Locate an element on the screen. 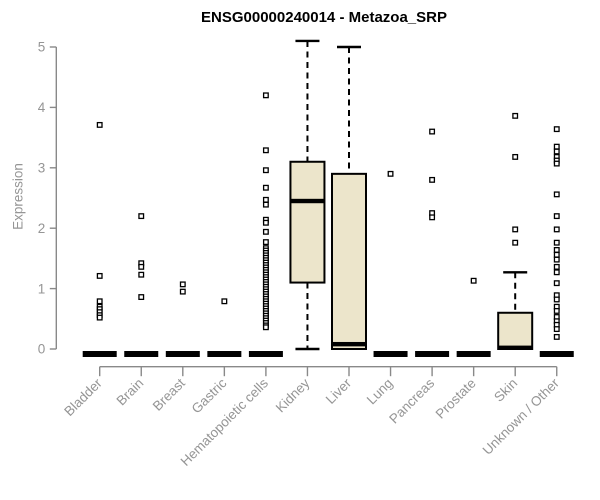  boxplot-unknown-other is located at coordinates (556, 241).